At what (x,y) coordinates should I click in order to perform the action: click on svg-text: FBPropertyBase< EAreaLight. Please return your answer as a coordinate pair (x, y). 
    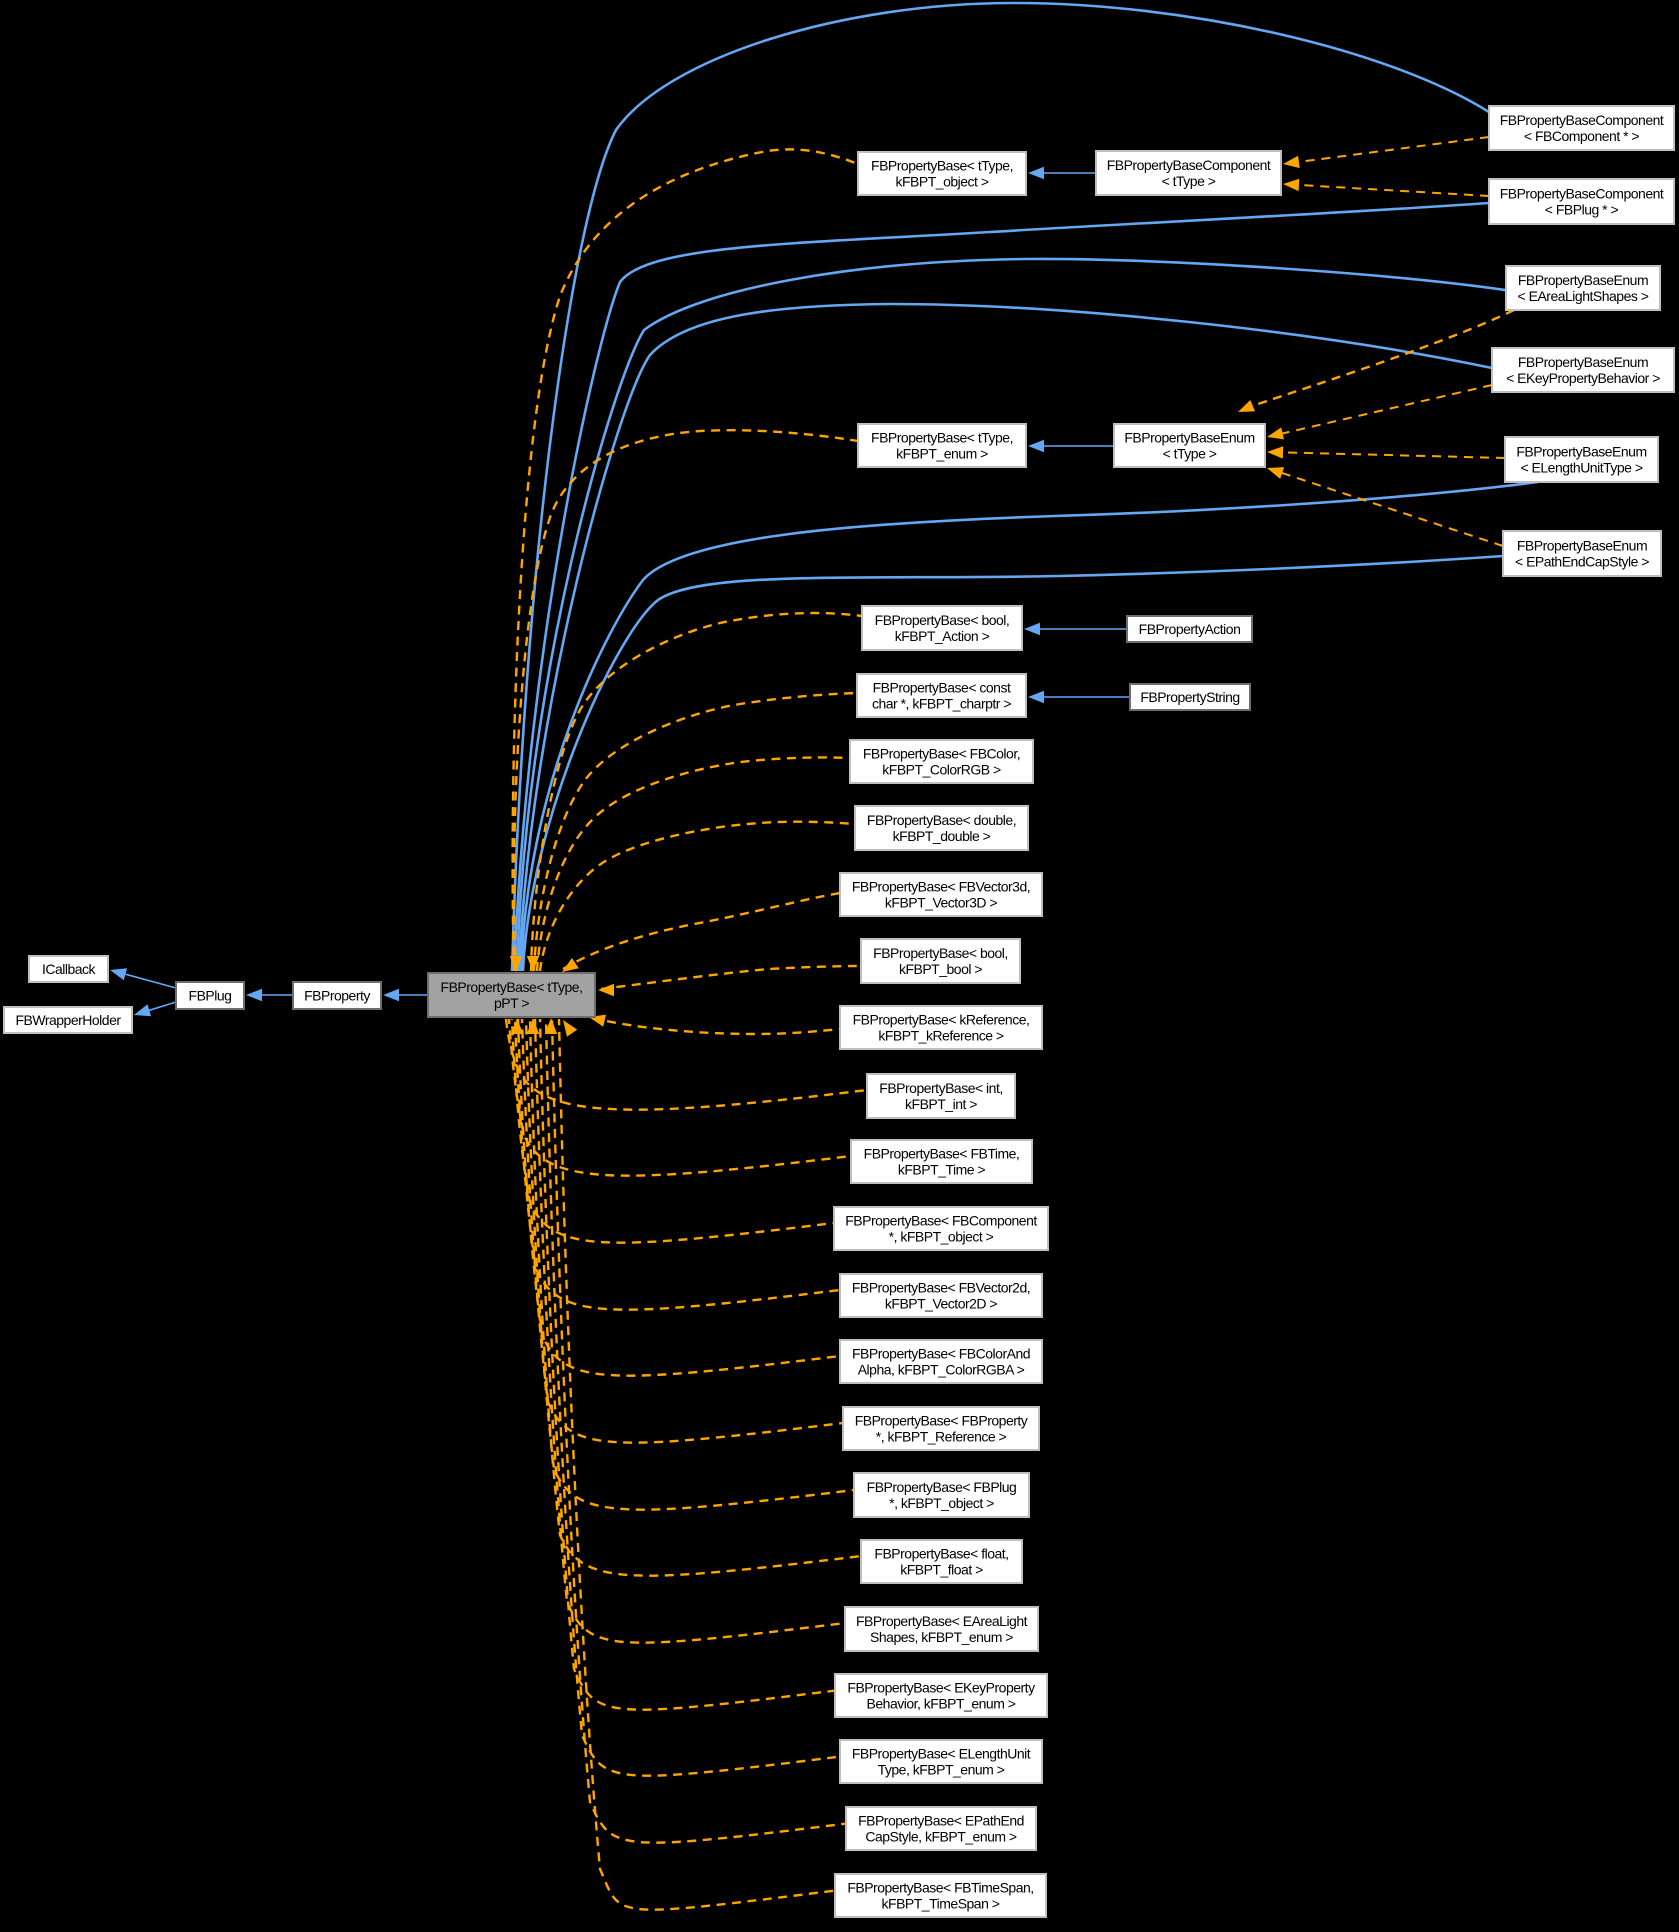
    Looking at the image, I should click on (942, 1621).